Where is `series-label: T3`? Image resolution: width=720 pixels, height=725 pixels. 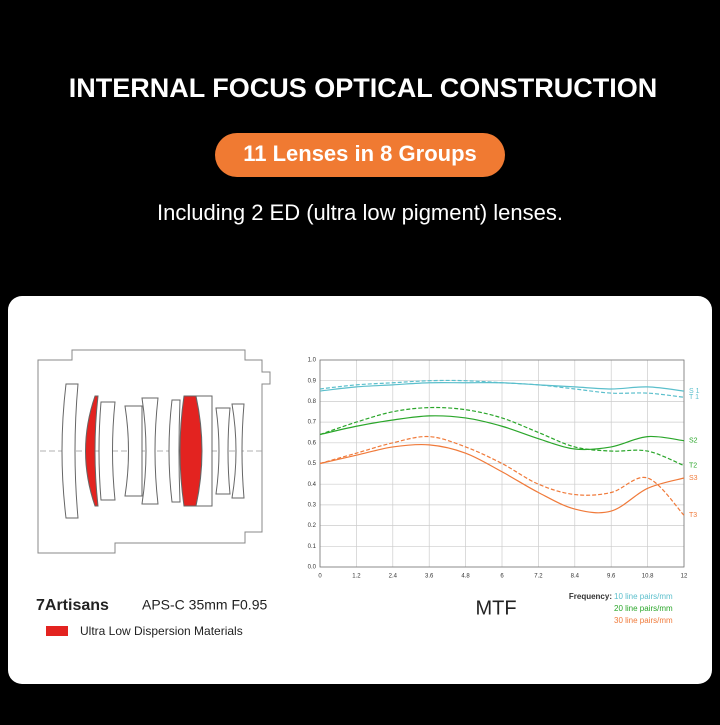 series-label: T3 is located at coordinates (693, 515).